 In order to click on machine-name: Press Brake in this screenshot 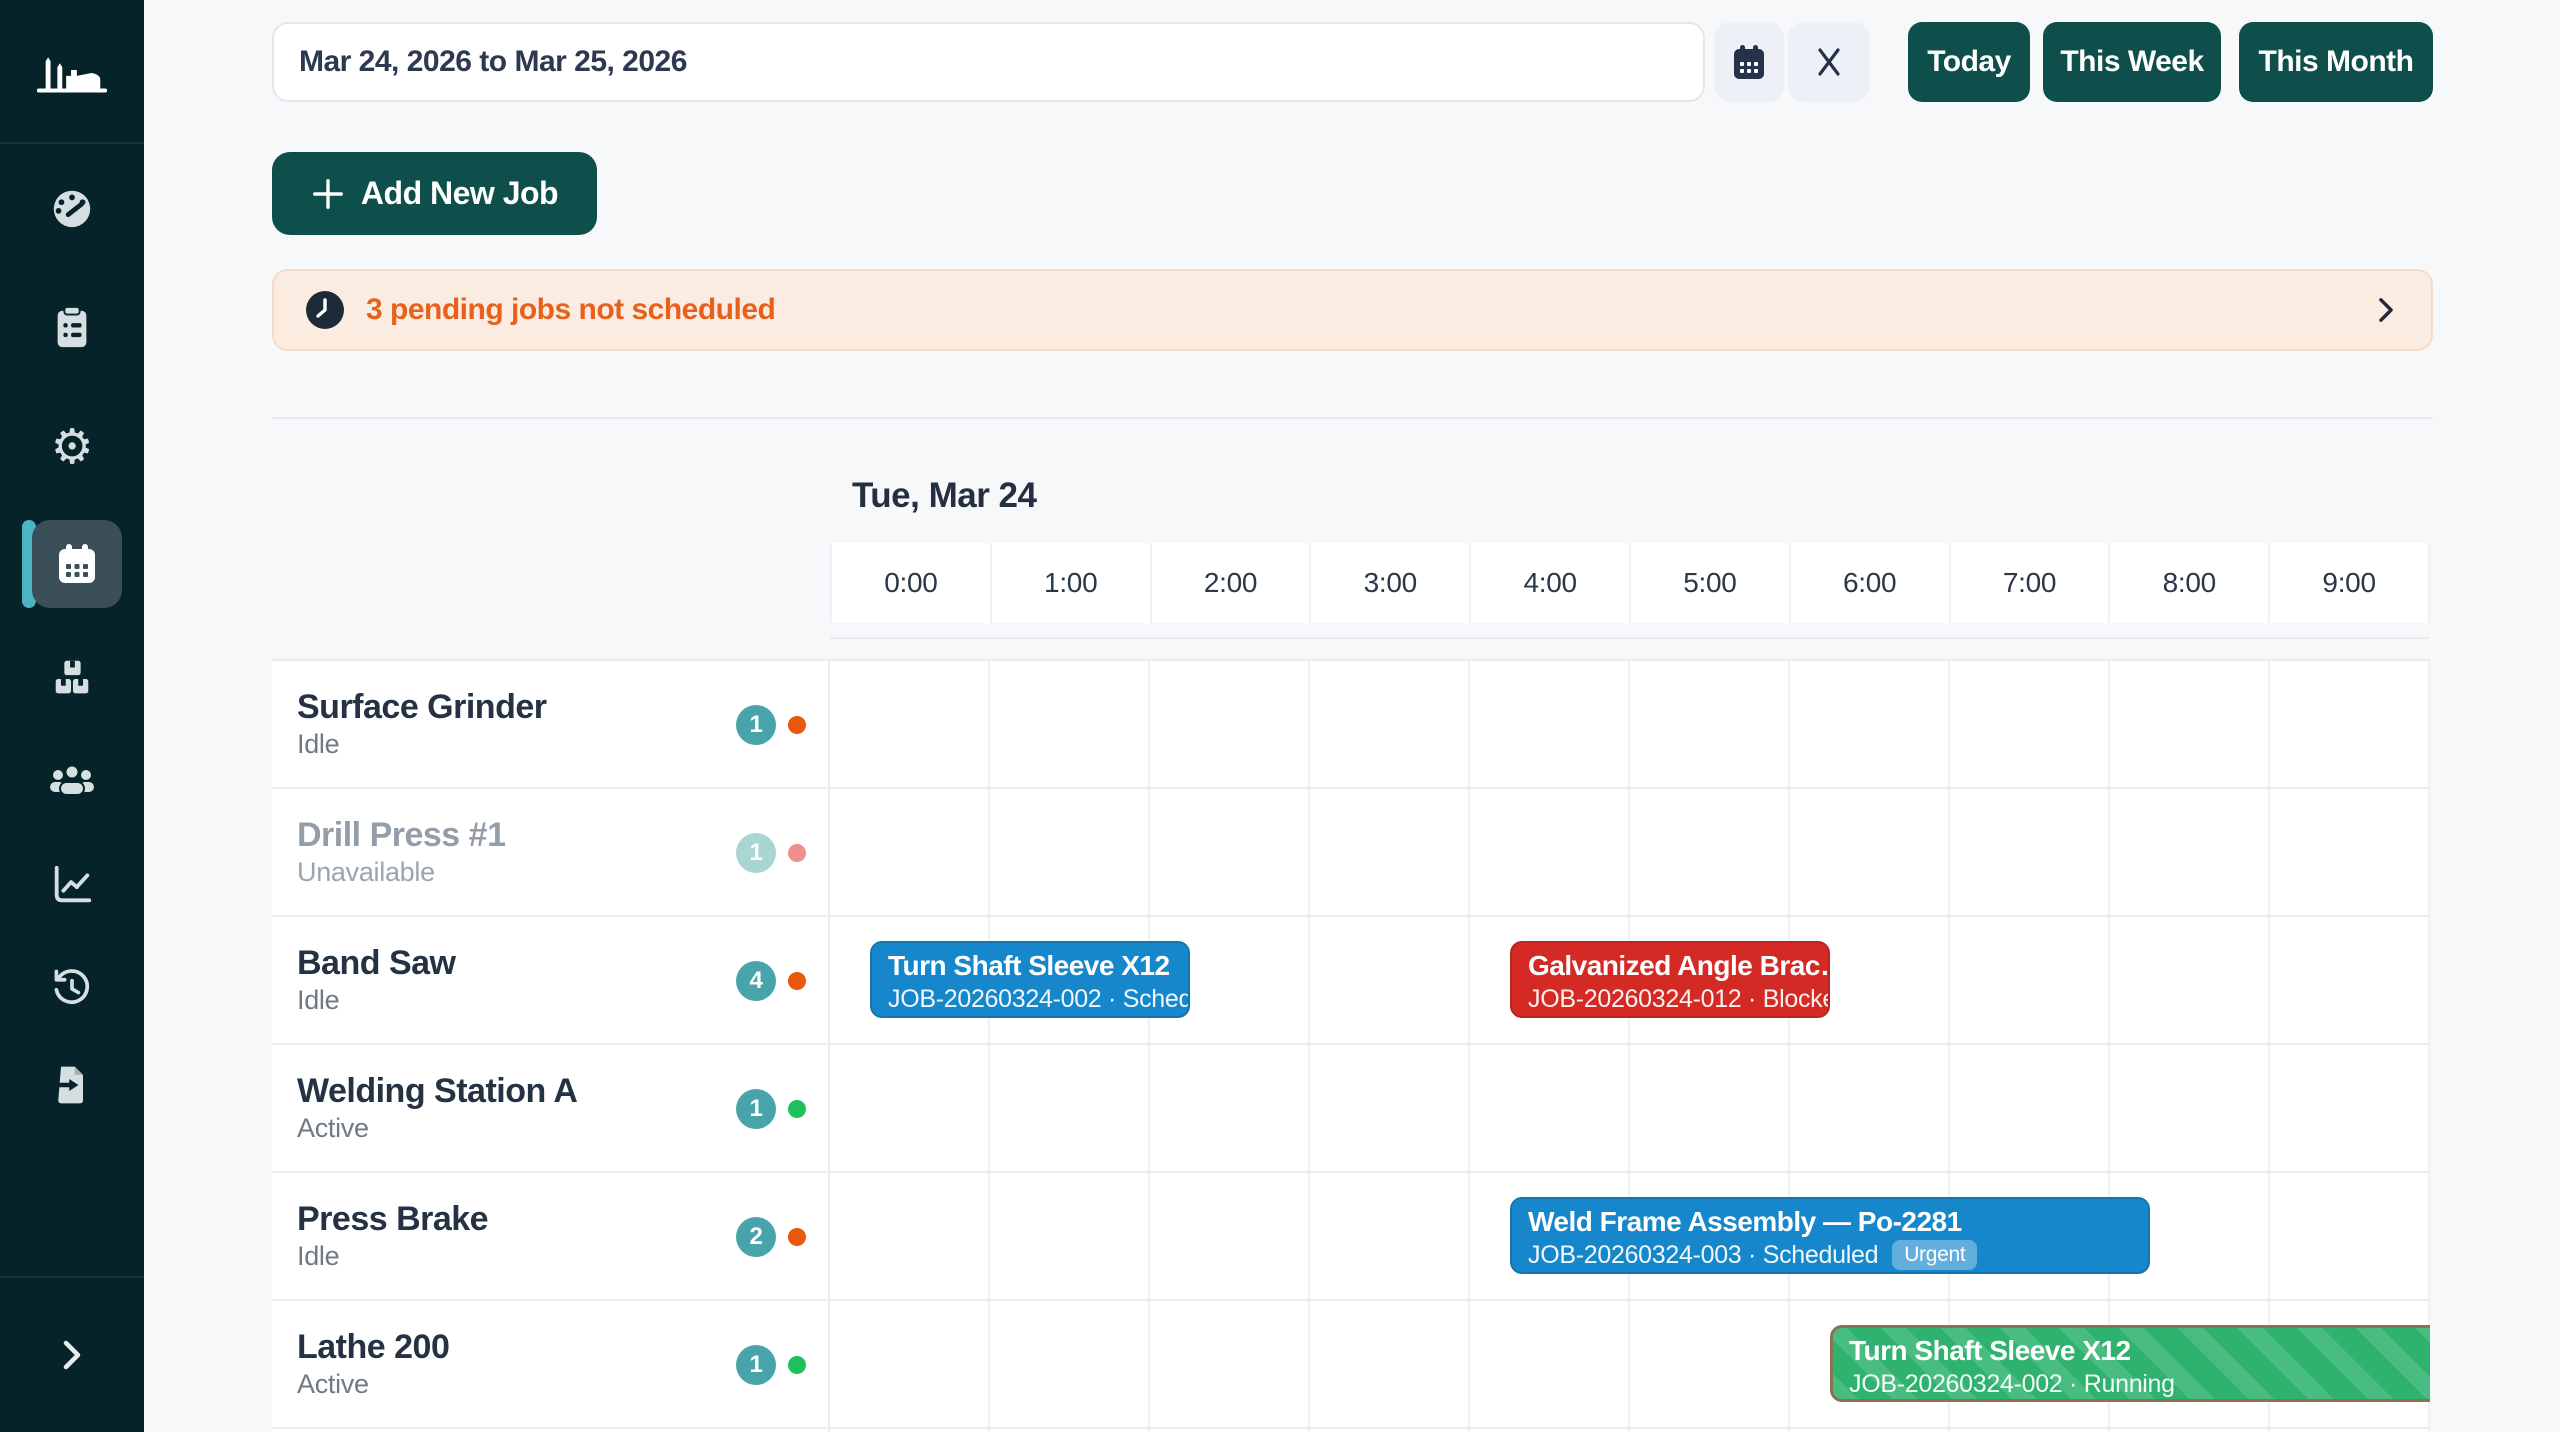, I will do `click(393, 1219)`.